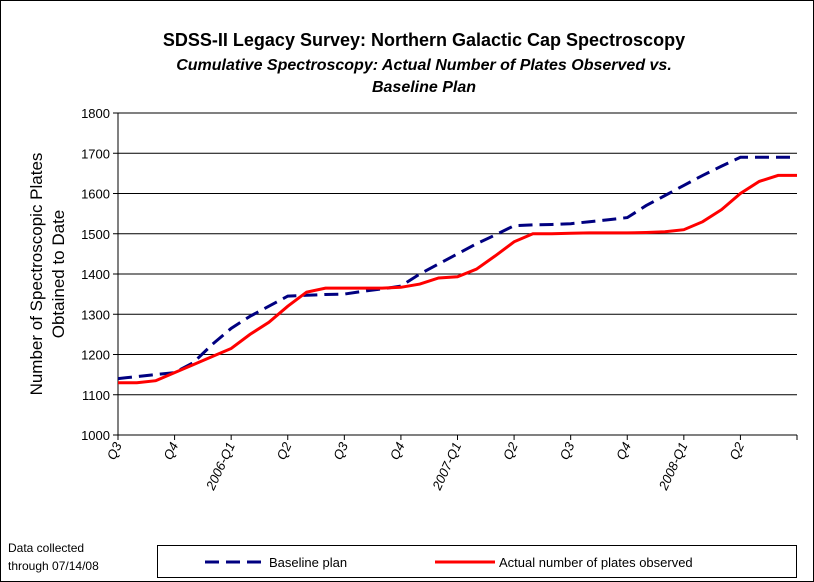 This screenshot has width=814, height=582. What do you see at coordinates (95, 355) in the screenshot?
I see `y-tick-label: 1200` at bounding box center [95, 355].